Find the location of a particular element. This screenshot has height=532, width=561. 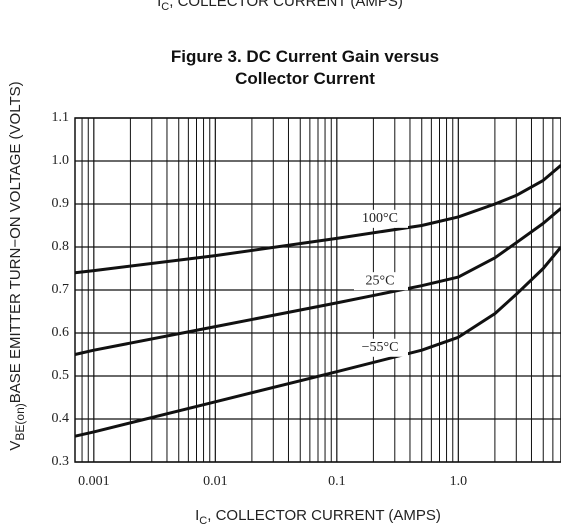

x-axis-label: IC, COLLECTOR CURRENT (AMPS) is located at coordinates (318, 517).